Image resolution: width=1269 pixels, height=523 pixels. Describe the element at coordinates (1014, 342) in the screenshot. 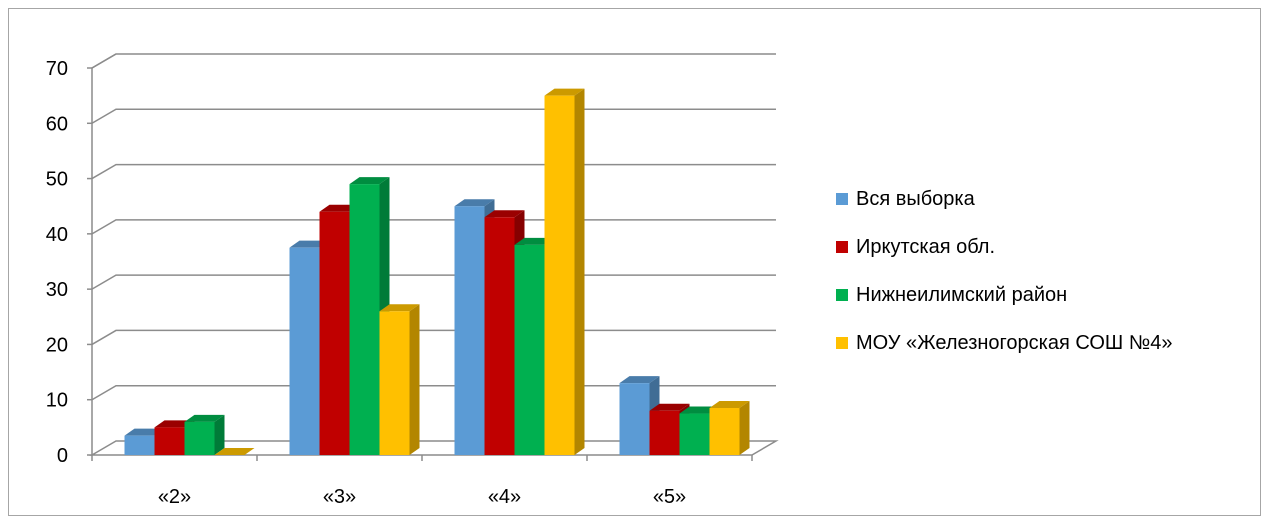

I see `legend-label: МОУ «Железногорская СОШ №4»` at that location.